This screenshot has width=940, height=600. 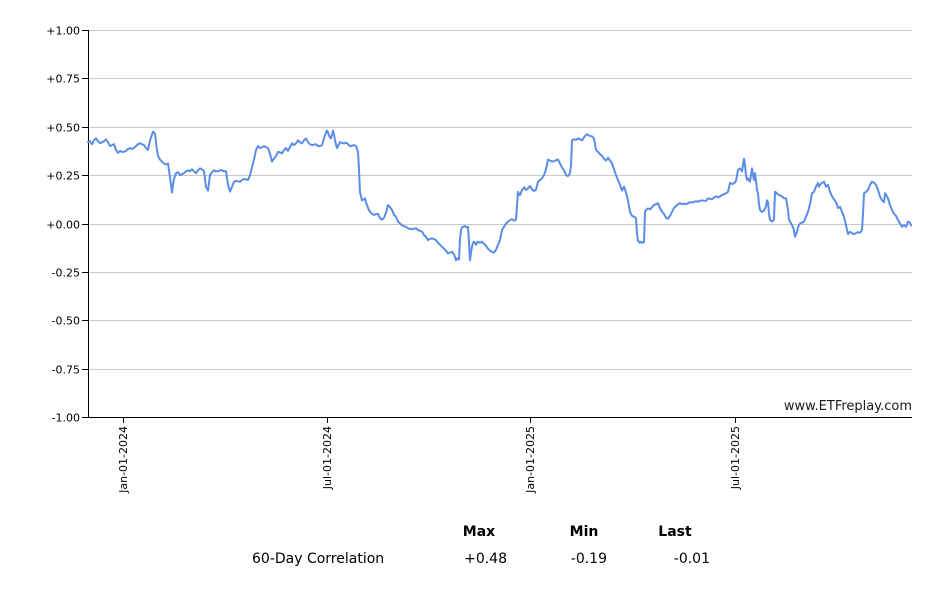 I want to click on summary-col-max: Max, so click(x=479, y=532).